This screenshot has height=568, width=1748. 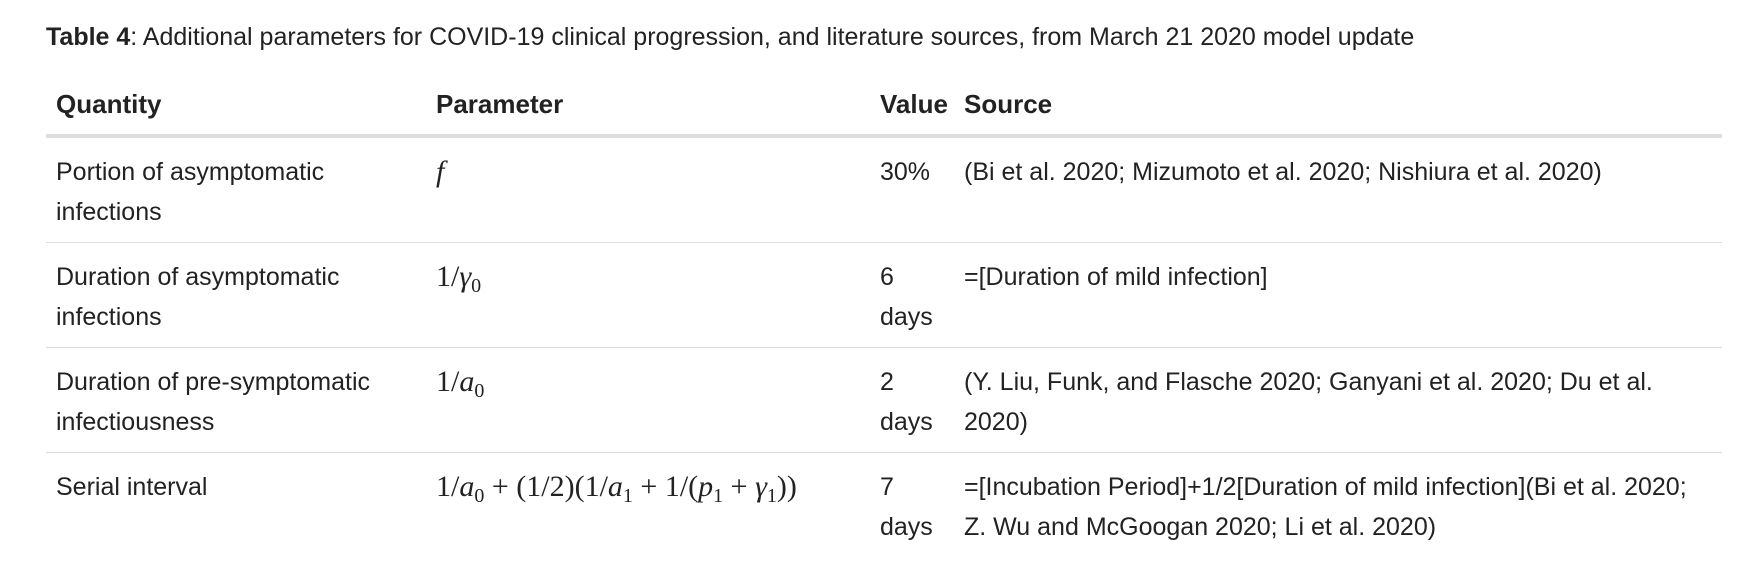 I want to click on parameter-variable: a, so click(x=467, y=381).